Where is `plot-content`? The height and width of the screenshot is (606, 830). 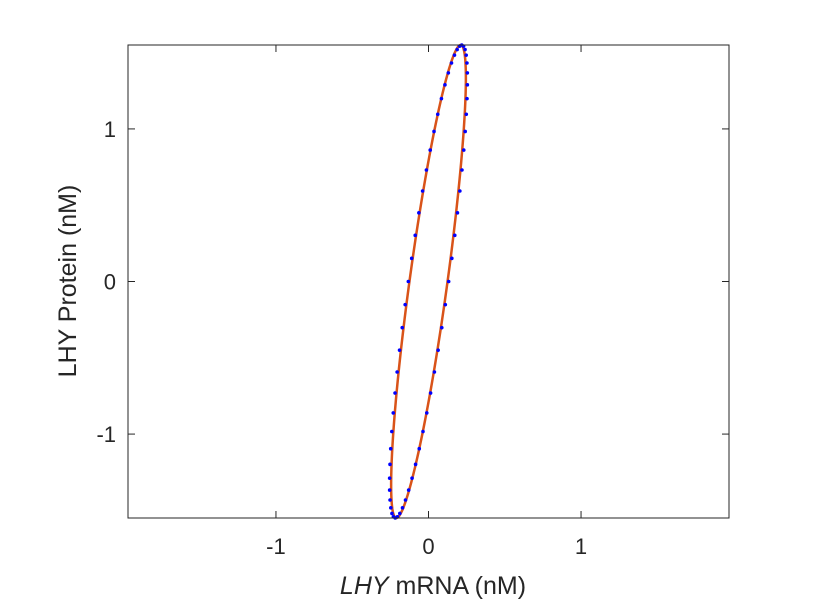 plot-content is located at coordinates (428, 281).